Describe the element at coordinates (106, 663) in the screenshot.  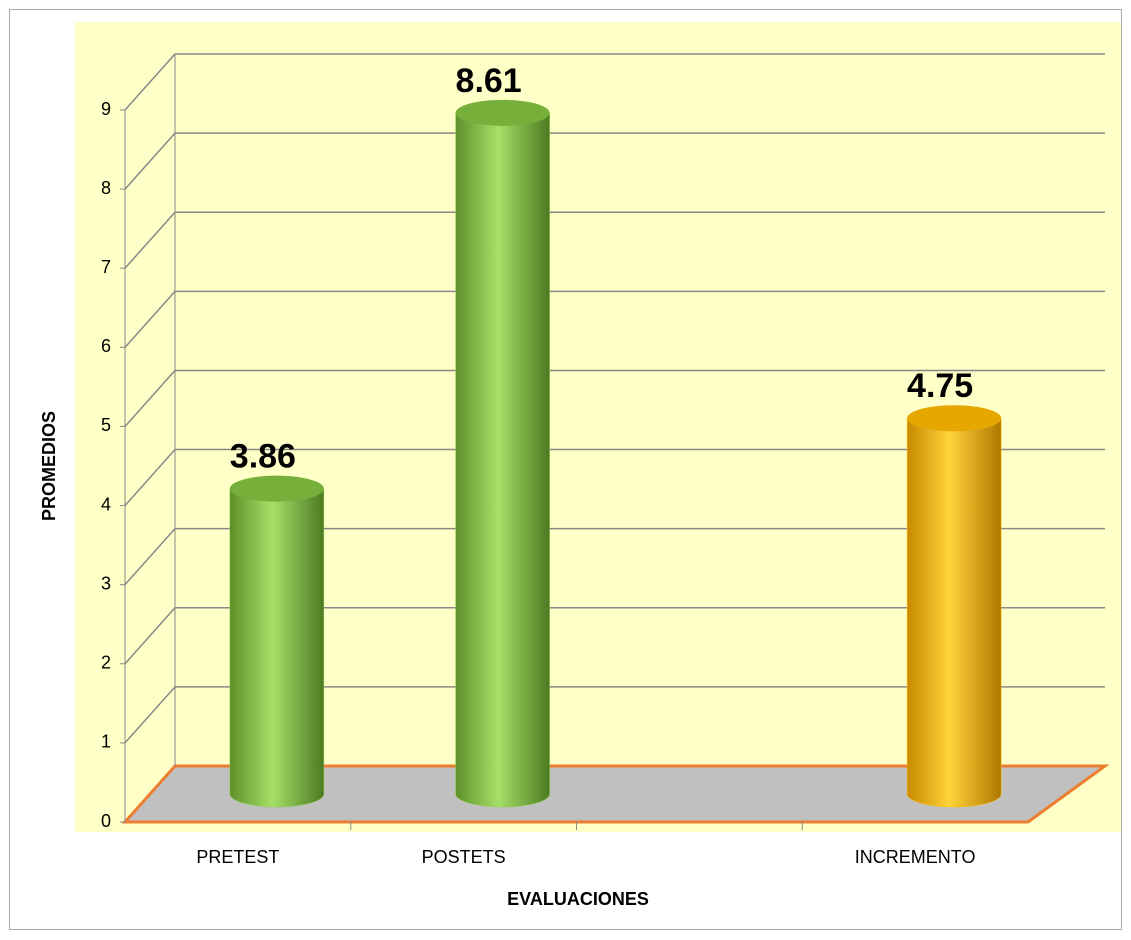
I see `y-tick-label: 2` at that location.